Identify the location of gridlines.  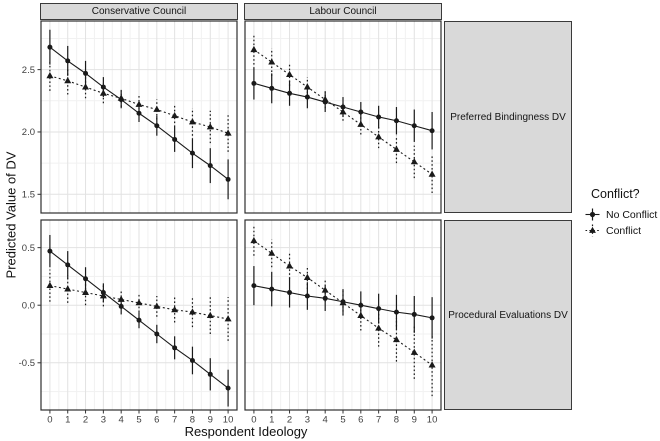
(139, 117).